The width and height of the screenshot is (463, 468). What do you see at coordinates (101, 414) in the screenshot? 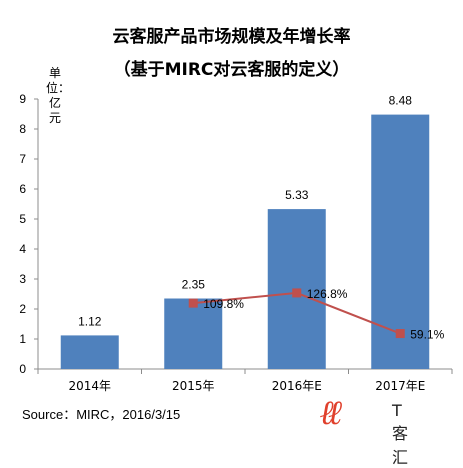
I see `source-note: Source：MIRC，2016/3/15` at bounding box center [101, 414].